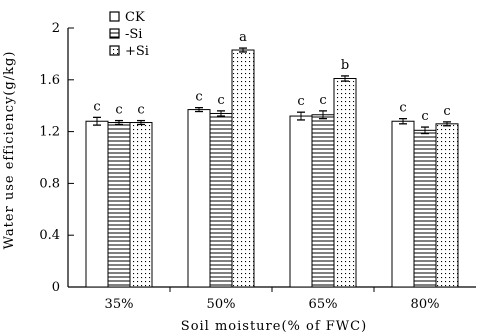 The image size is (480, 335). What do you see at coordinates (137, 51) in the screenshot?
I see `legend-label: +Si` at bounding box center [137, 51].